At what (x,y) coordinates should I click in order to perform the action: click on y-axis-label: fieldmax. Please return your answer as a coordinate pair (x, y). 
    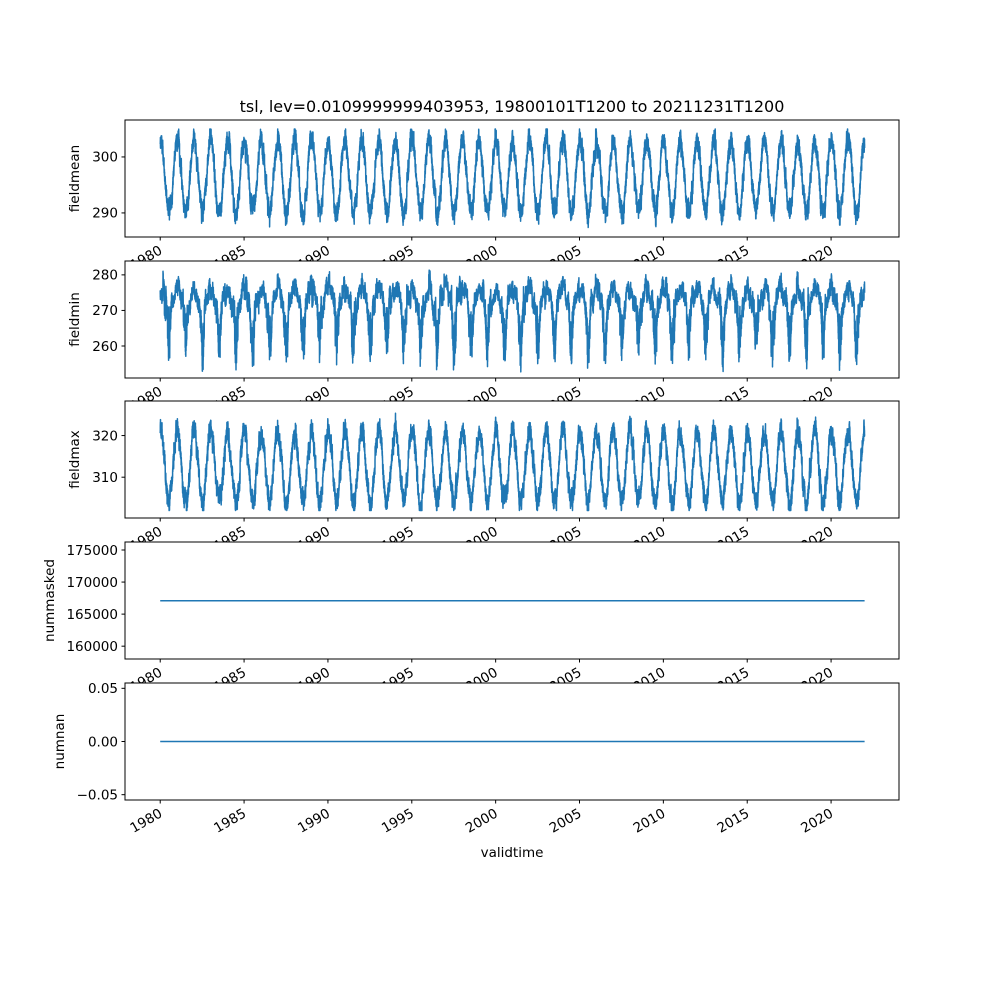
    Looking at the image, I should click on (75, 459).